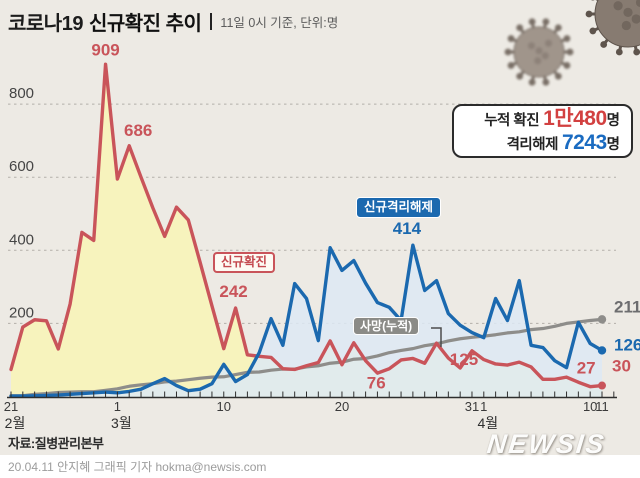 The width and height of the screenshot is (640, 478). What do you see at coordinates (211, 21) in the screenshot?
I see `title-divider` at bounding box center [211, 21].